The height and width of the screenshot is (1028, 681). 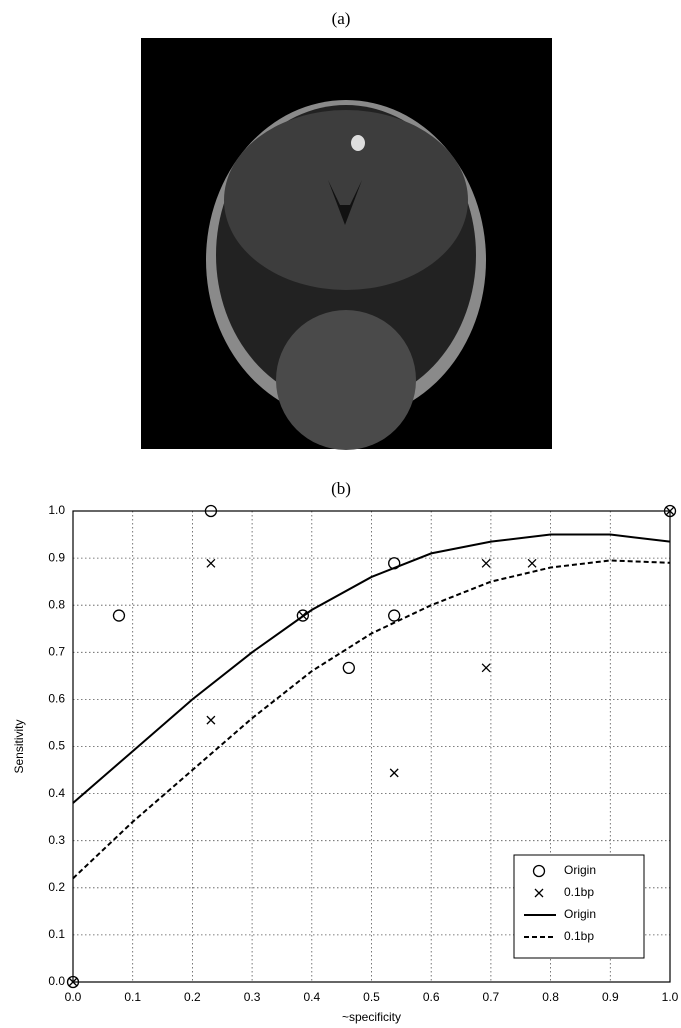 I want to click on x-tick-label: 0.5, so click(x=371, y=997).